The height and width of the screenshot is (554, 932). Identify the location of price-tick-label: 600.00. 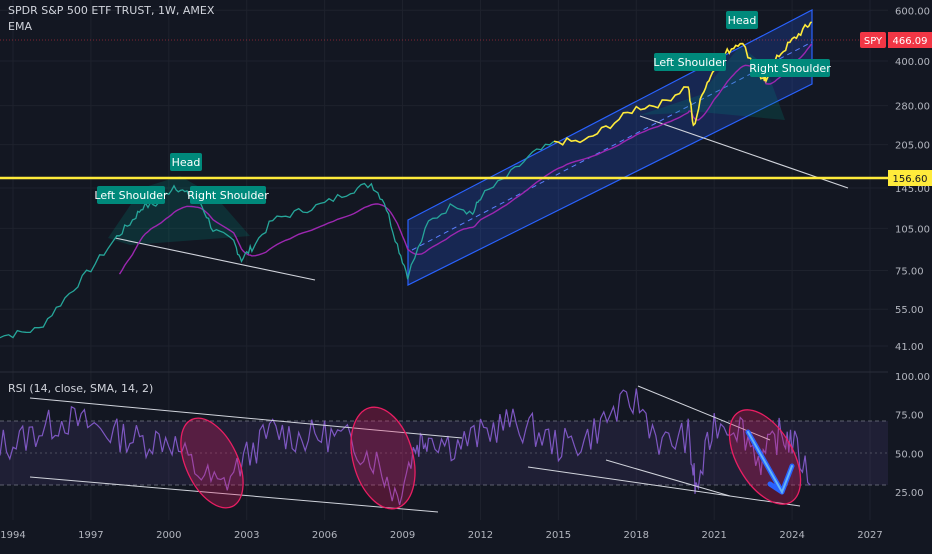
(912, 11).